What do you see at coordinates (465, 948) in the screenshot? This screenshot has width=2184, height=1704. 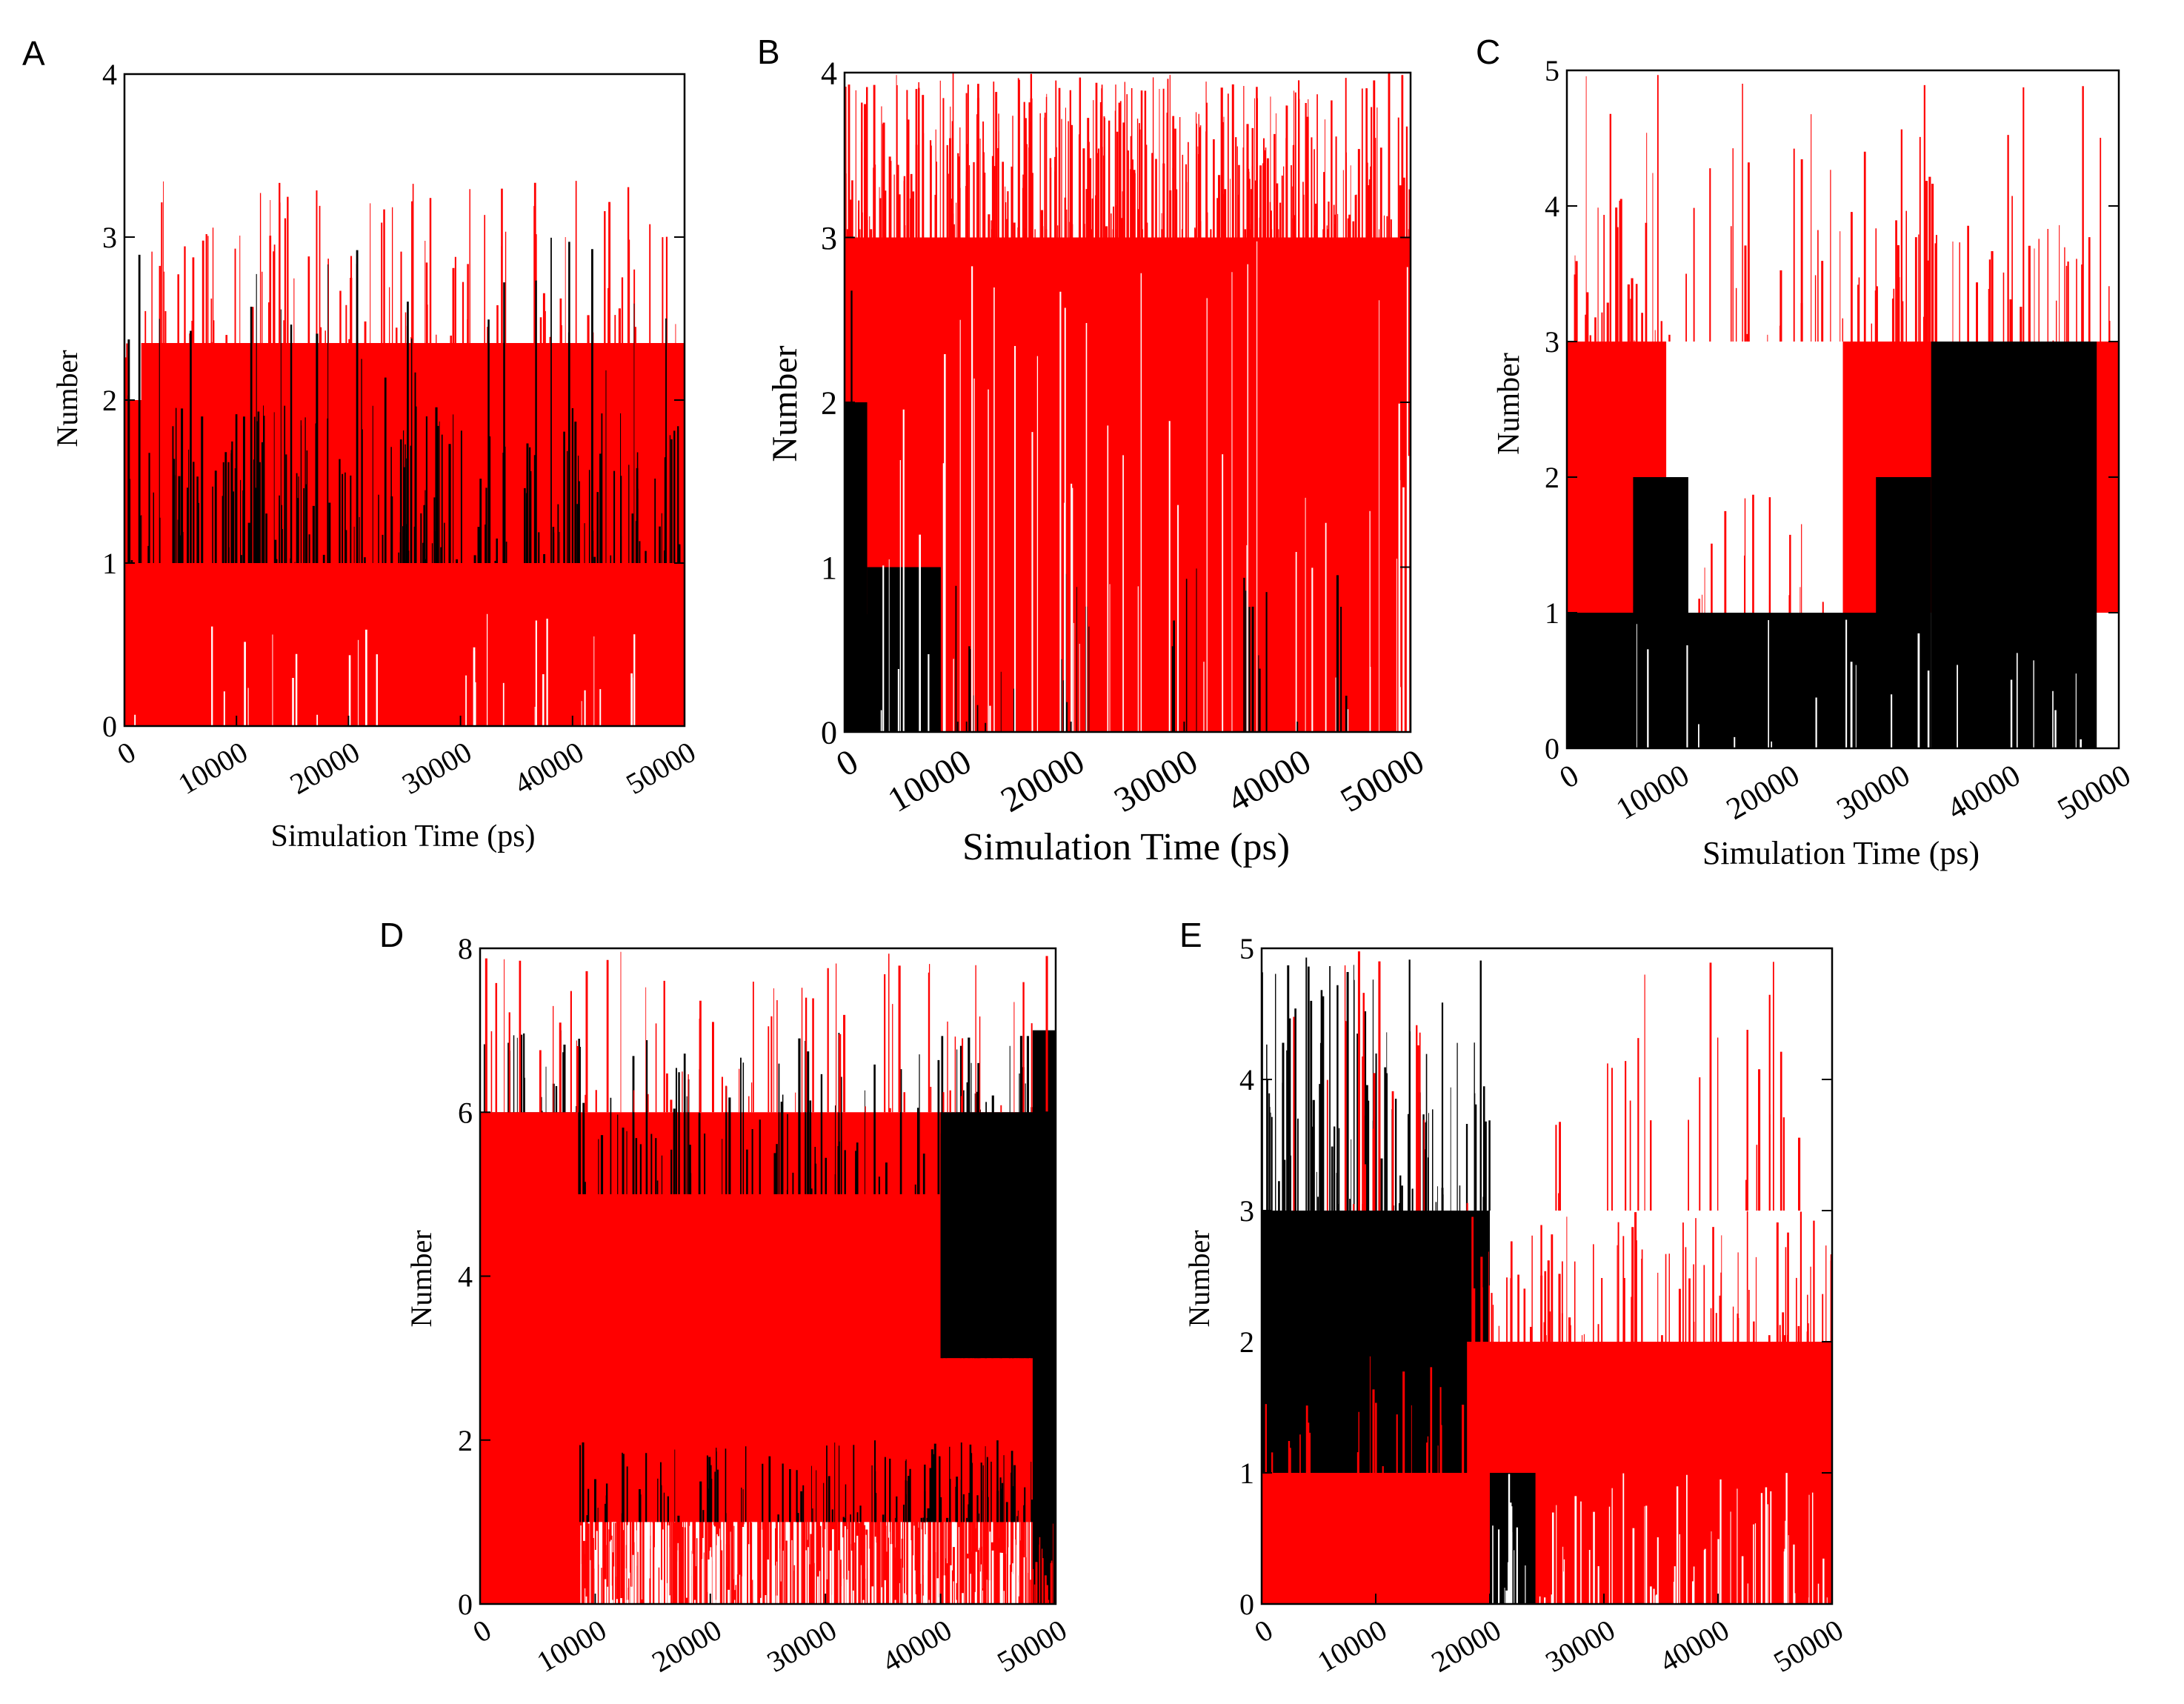 I see `y-tick-label: 8` at bounding box center [465, 948].